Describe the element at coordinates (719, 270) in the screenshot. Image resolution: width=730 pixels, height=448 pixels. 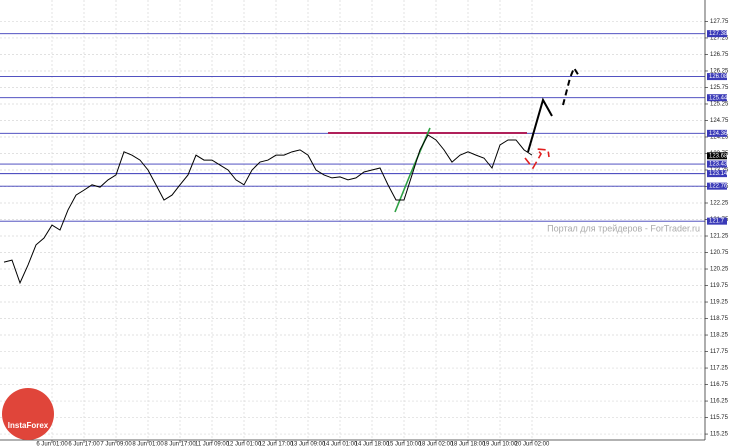
I see `y-tick-label: 120.25` at that location.